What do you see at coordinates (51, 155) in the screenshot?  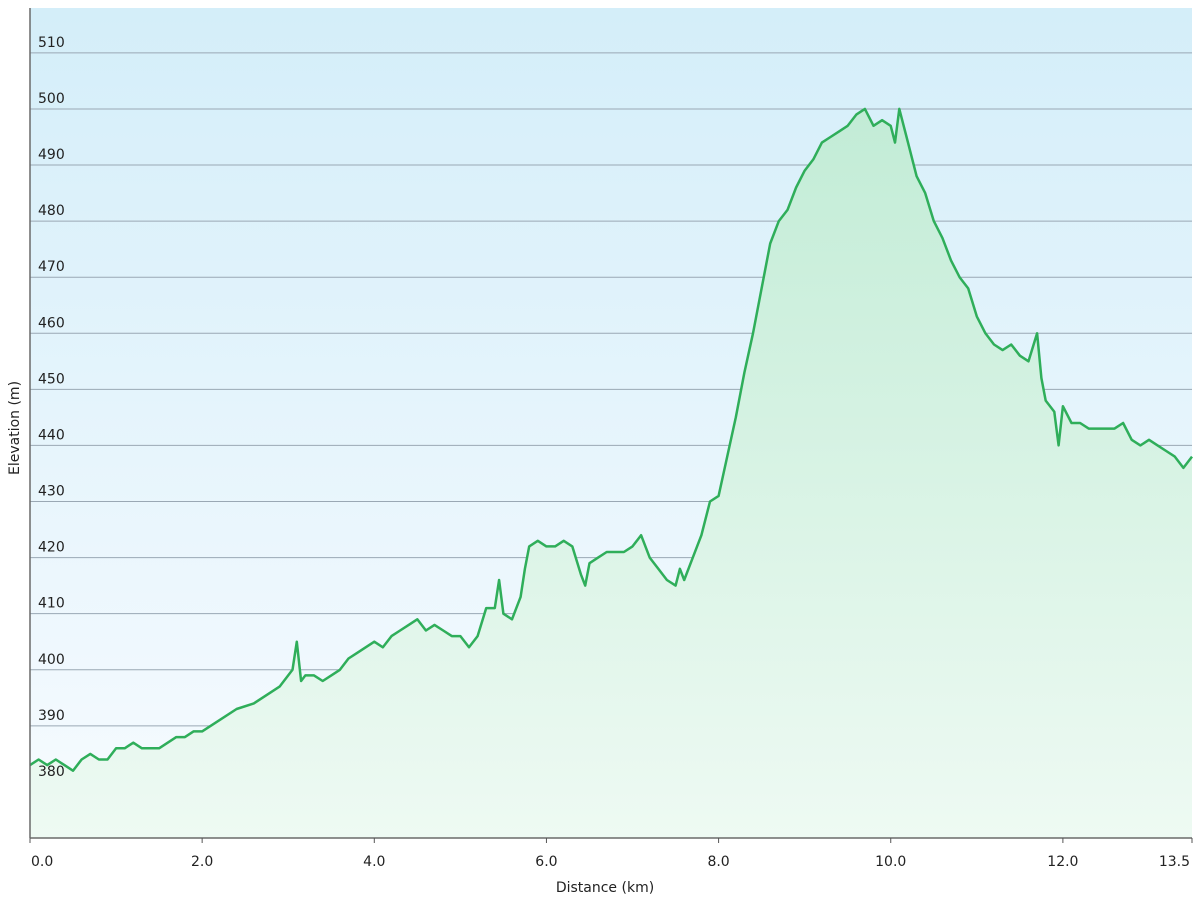 I see `y-tick-label: 490` at bounding box center [51, 155].